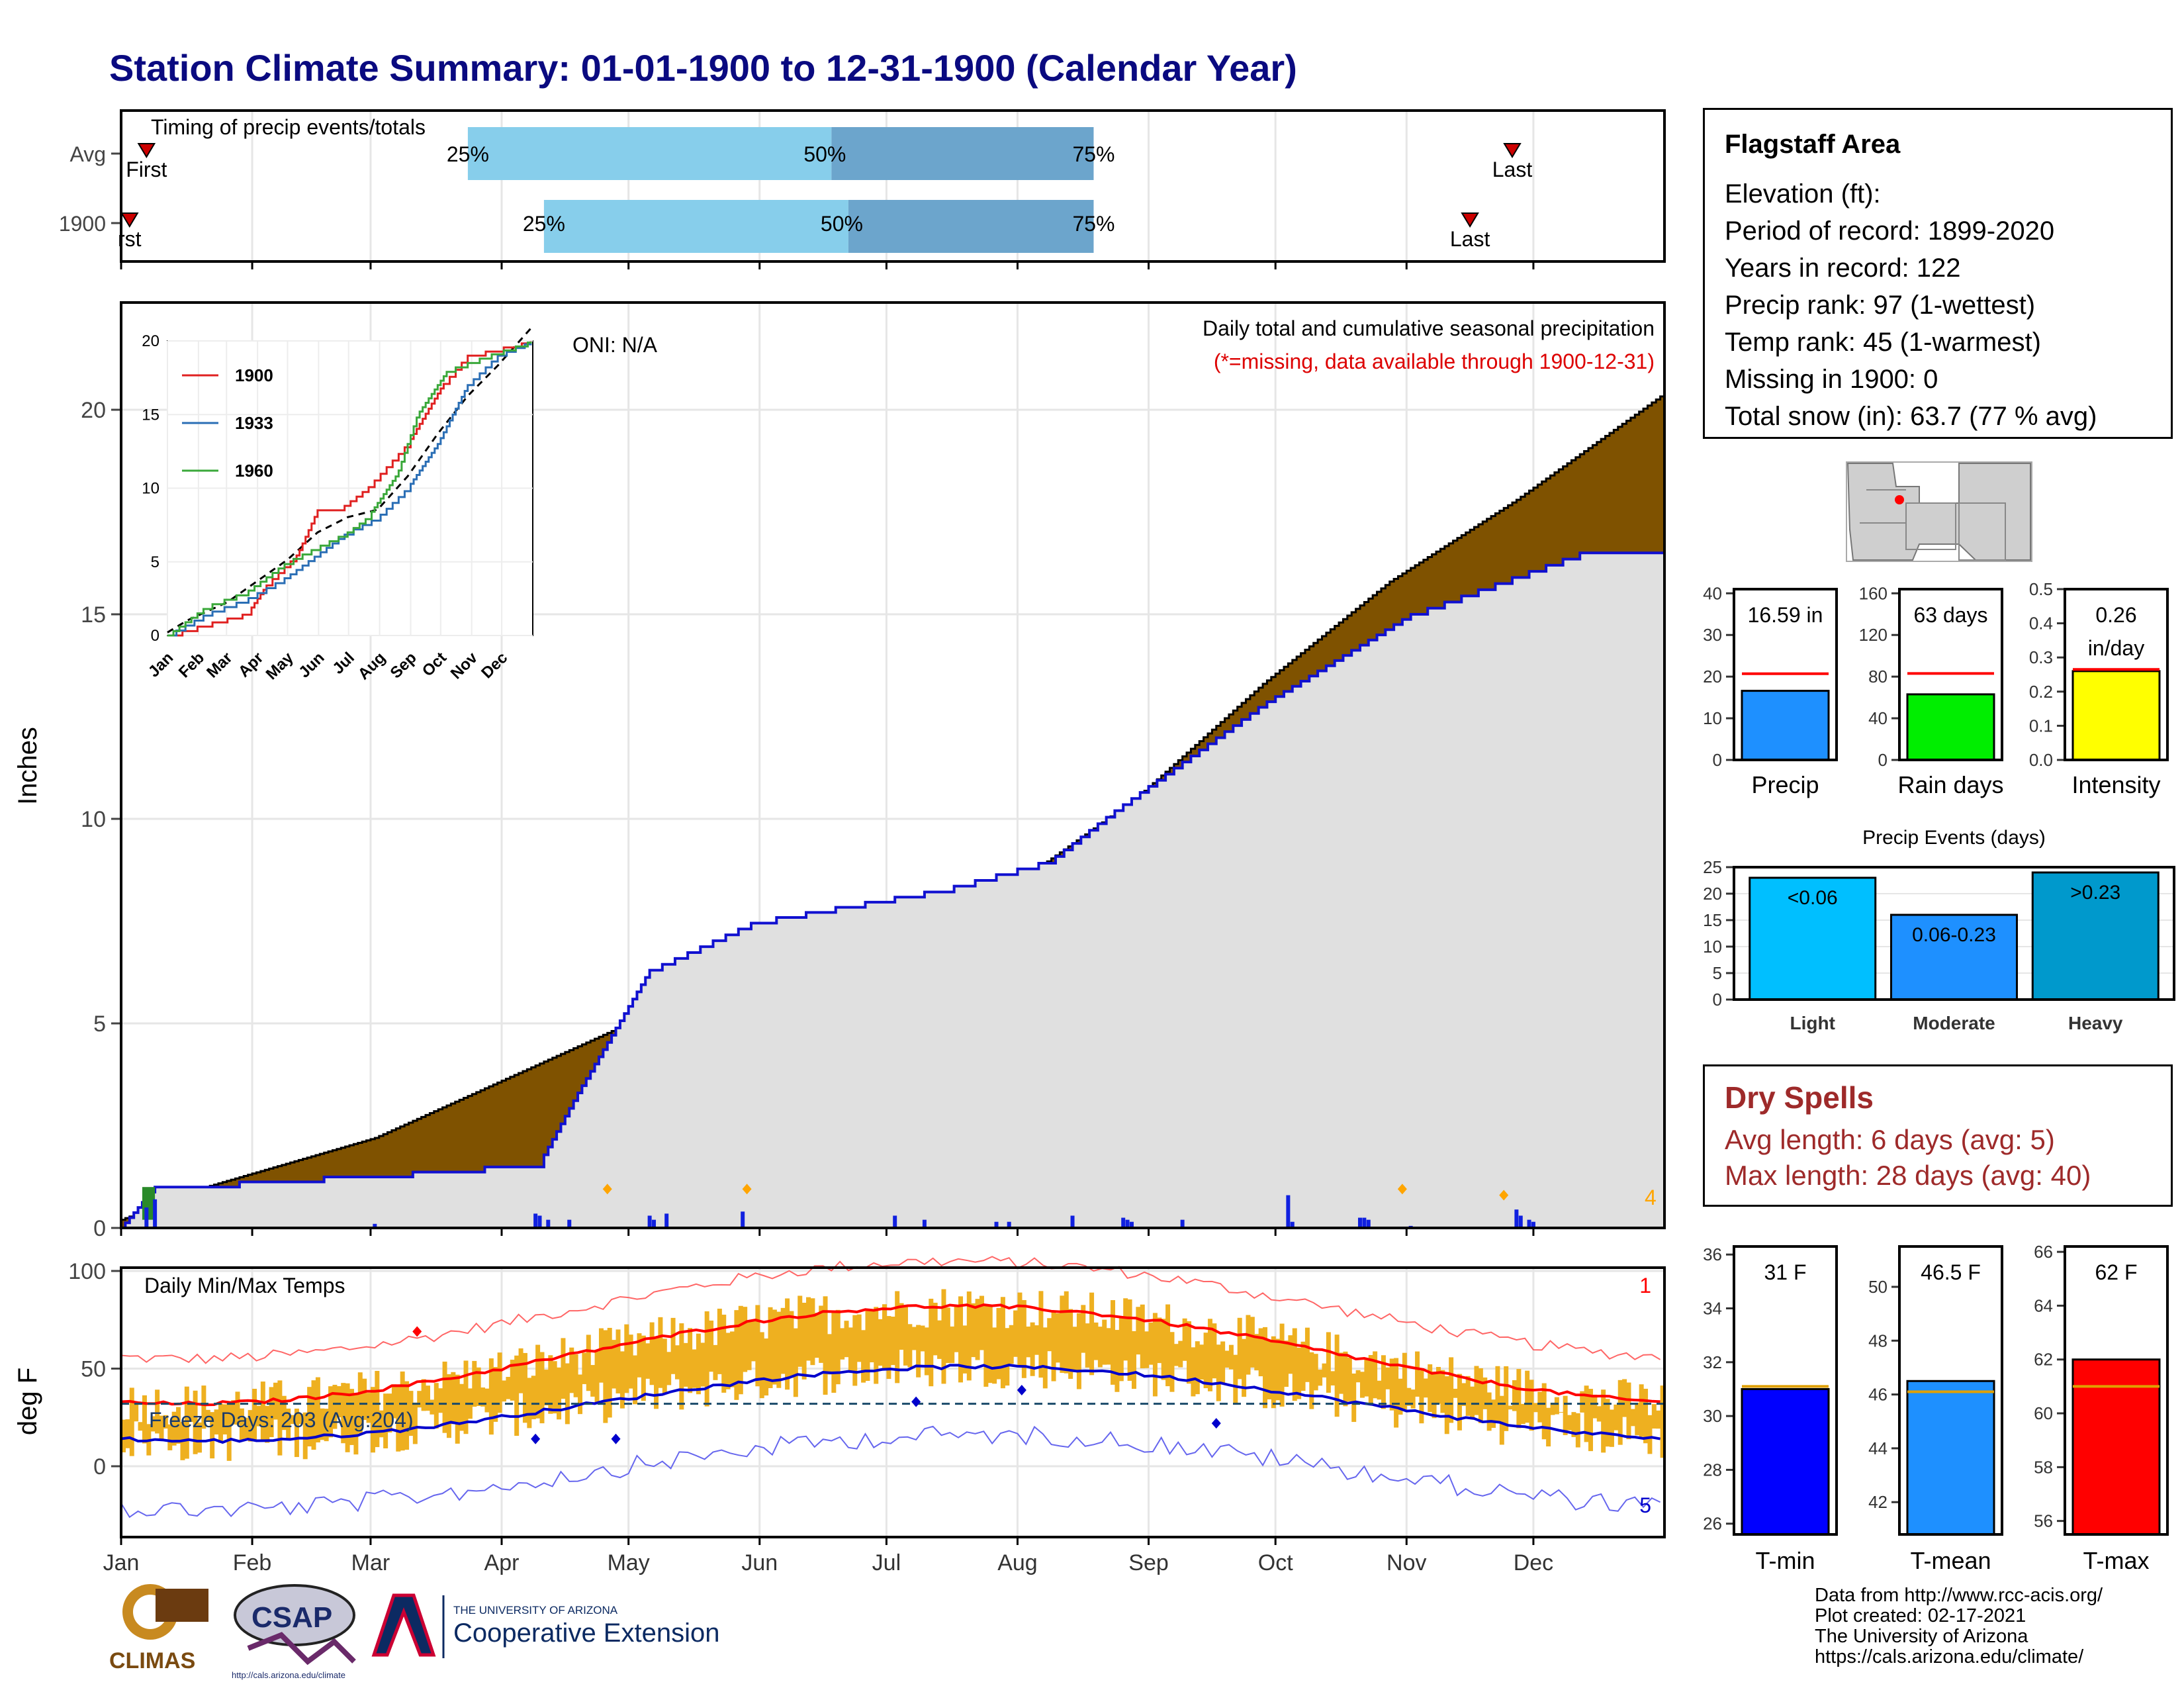 Image resolution: width=2184 pixels, height=1688 pixels. I want to click on station-elevation: Elevation (ft):, so click(1803, 194).